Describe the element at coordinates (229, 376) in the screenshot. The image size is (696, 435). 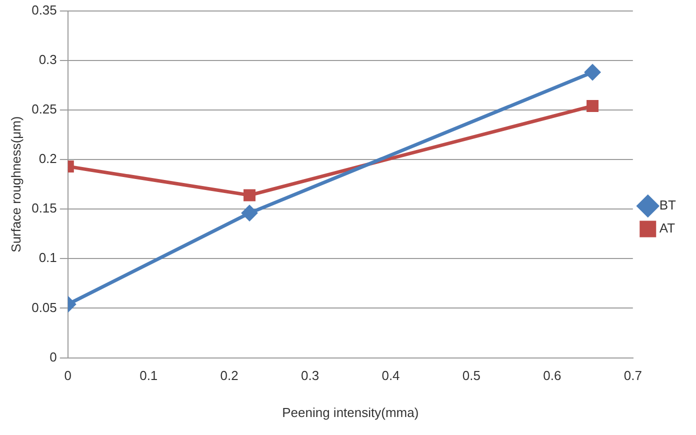
I see `x-tick-label: 0.2` at that location.